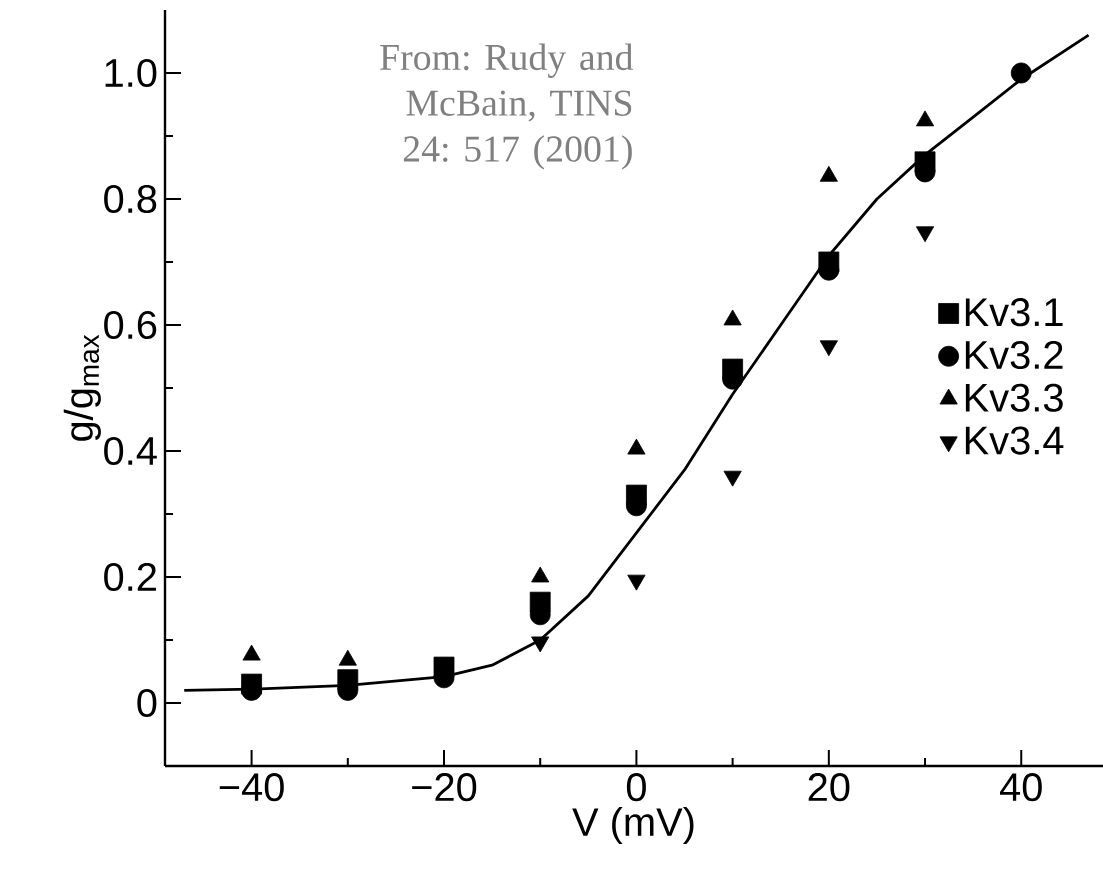  I want to click on legend-label: Kv3.2, so click(1014, 355).